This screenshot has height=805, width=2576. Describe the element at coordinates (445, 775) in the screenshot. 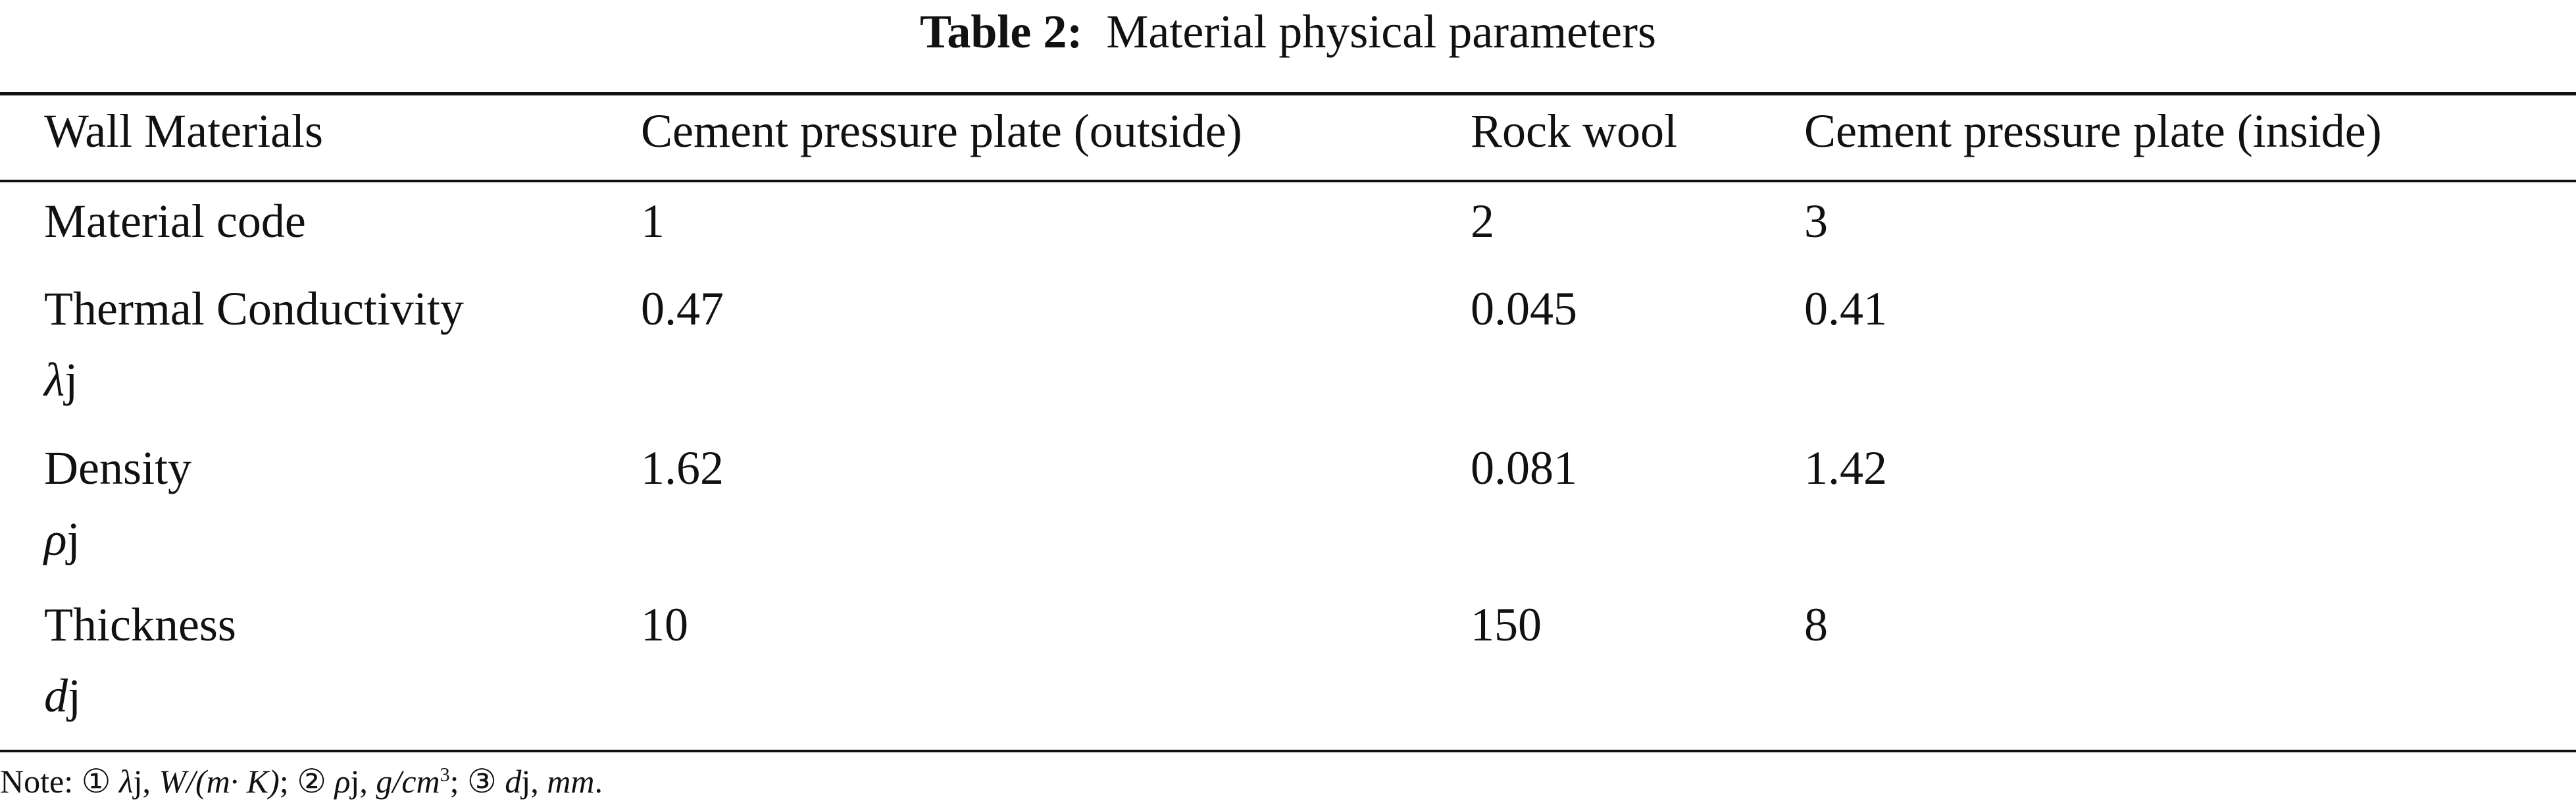

I see `note-superscript: 3` at that location.